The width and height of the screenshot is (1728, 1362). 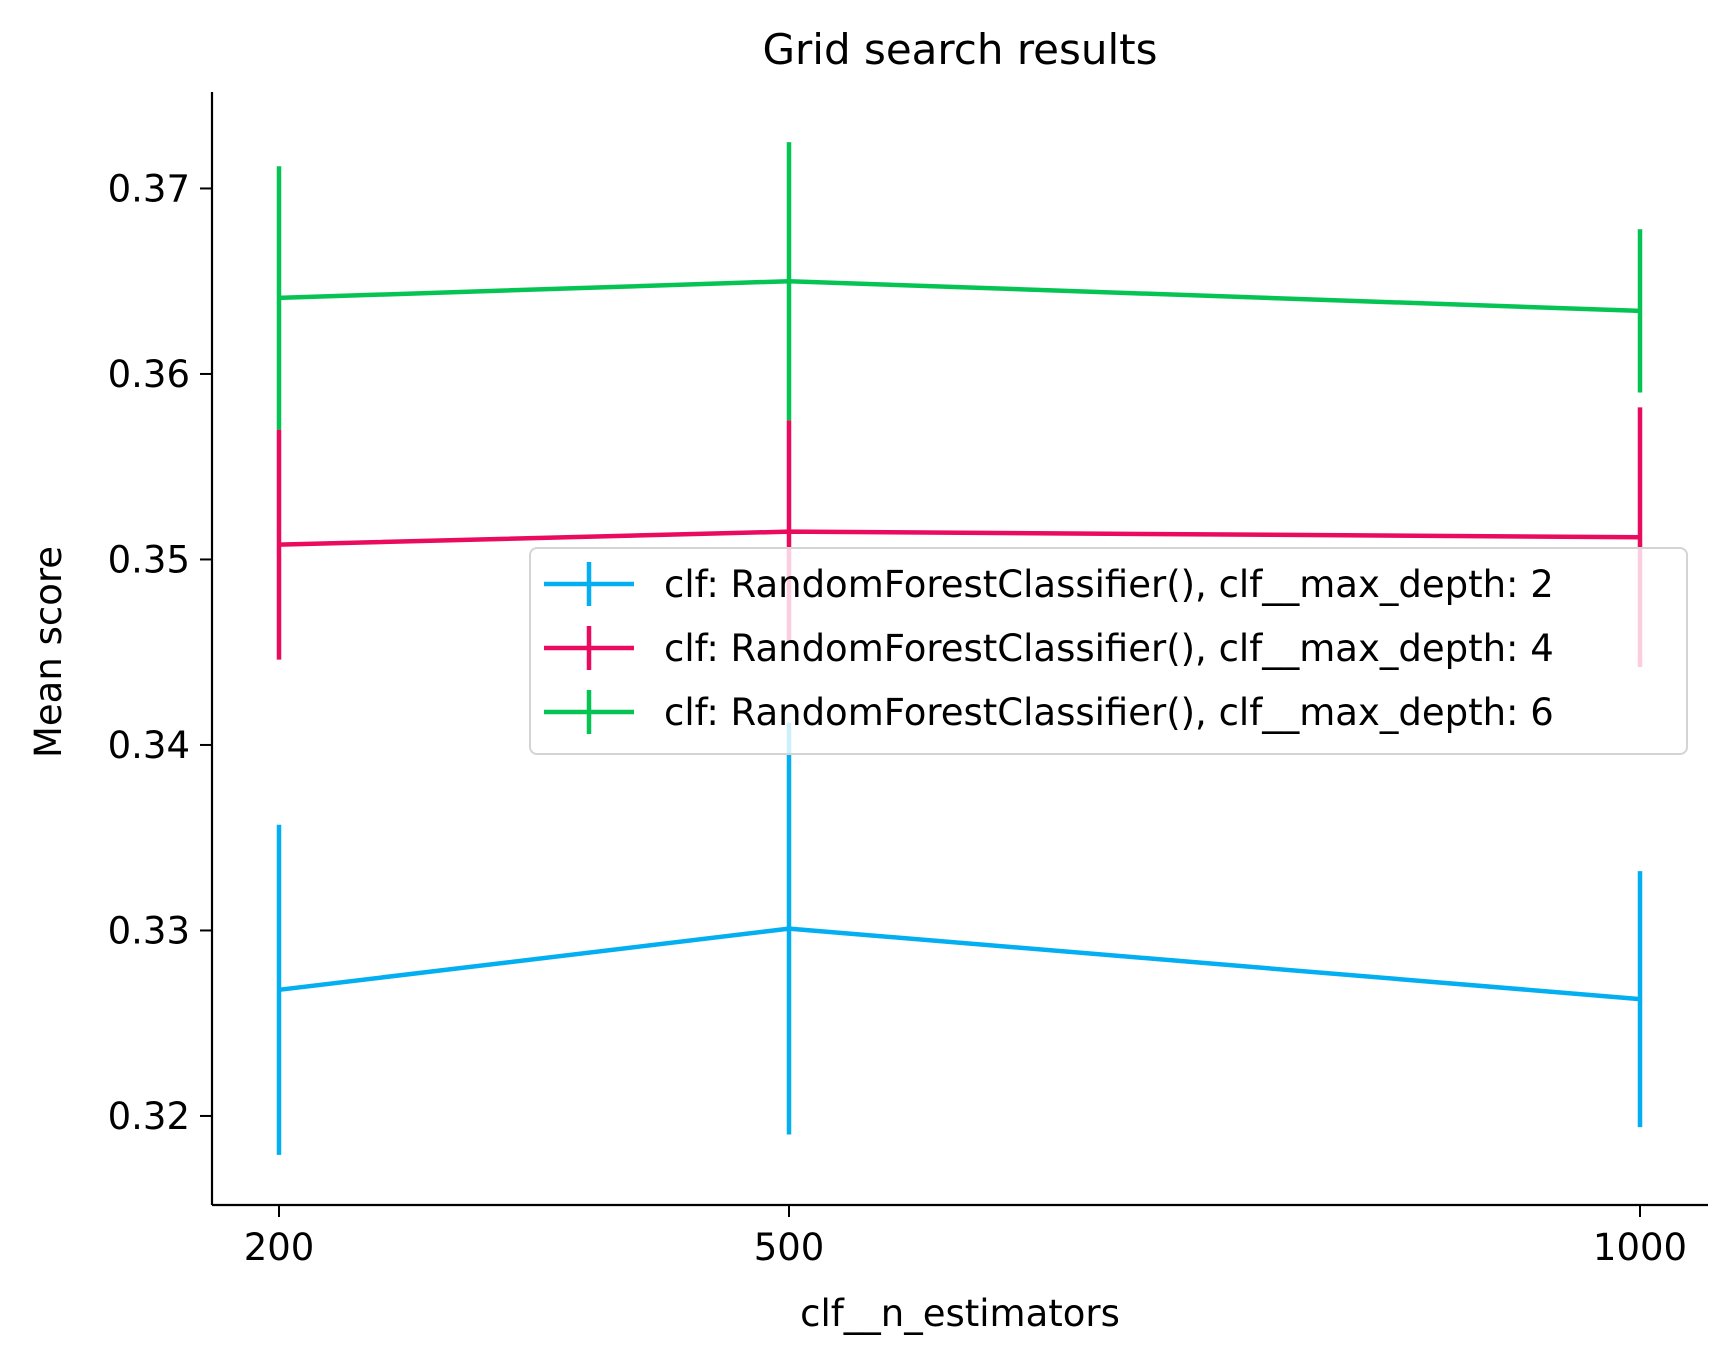 I want to click on x-axis-label: clf__n_estimators, so click(x=960, y=1313).